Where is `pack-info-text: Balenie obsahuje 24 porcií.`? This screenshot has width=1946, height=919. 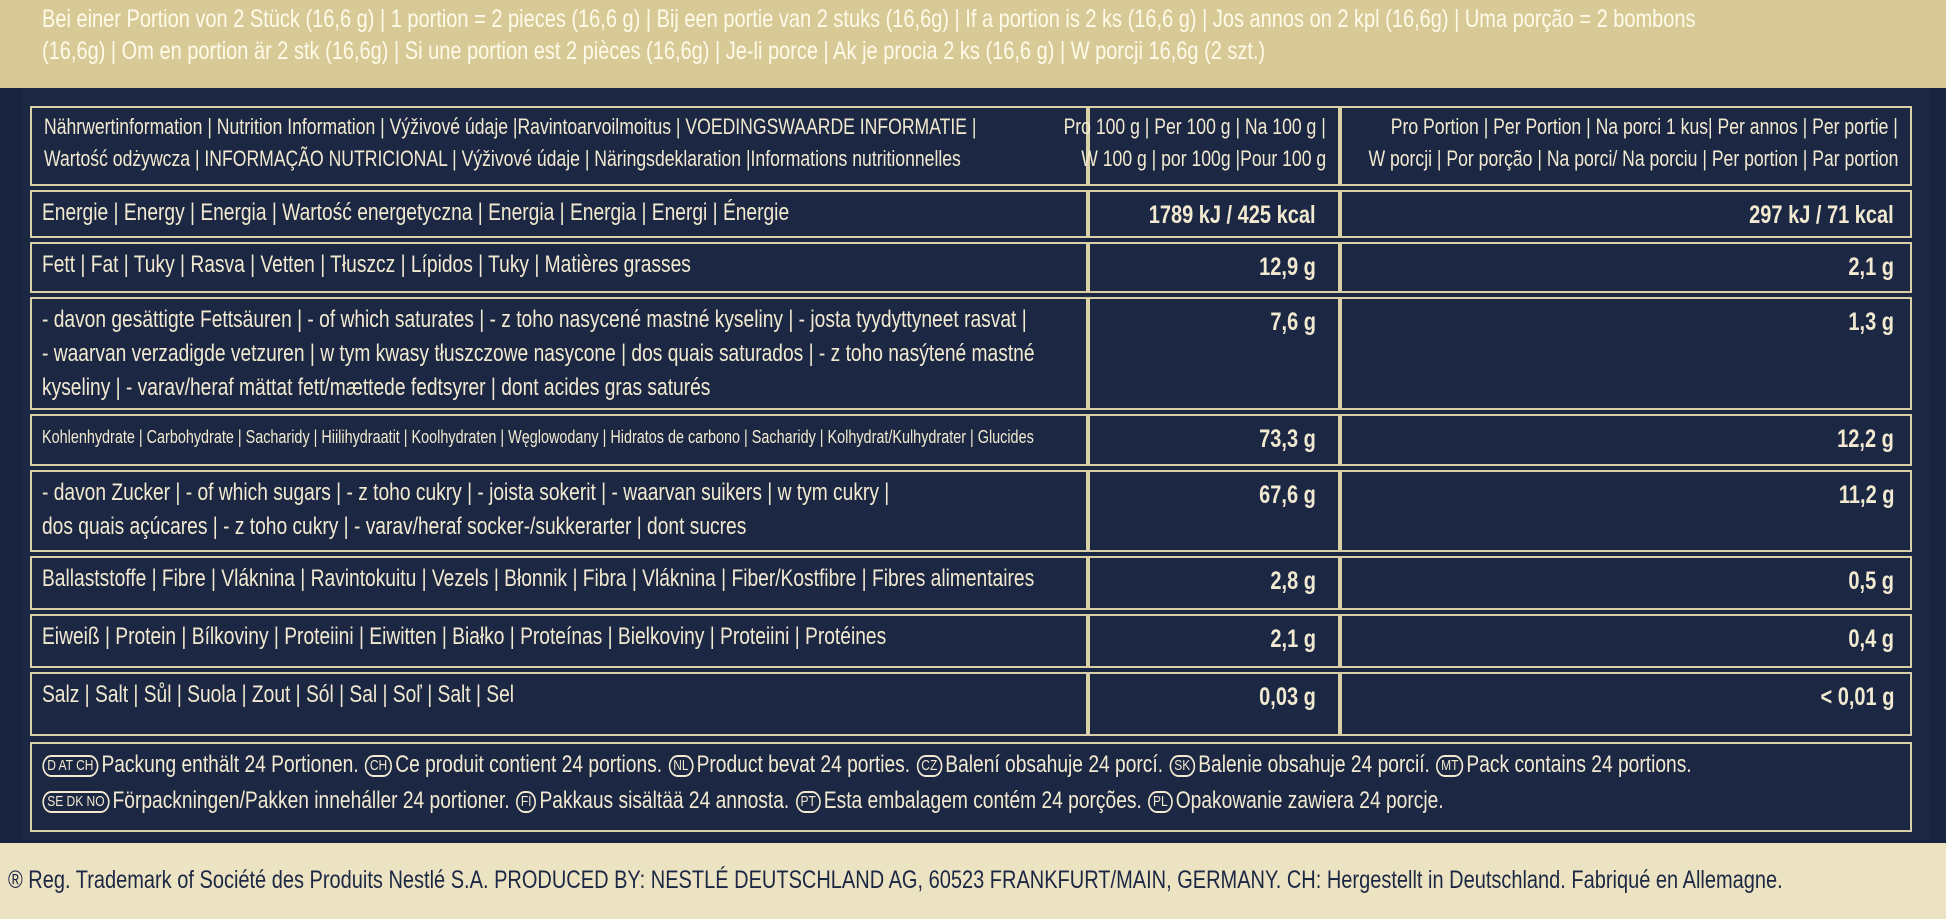 pack-info-text: Balenie obsahuje 24 porcií. is located at coordinates (1314, 764).